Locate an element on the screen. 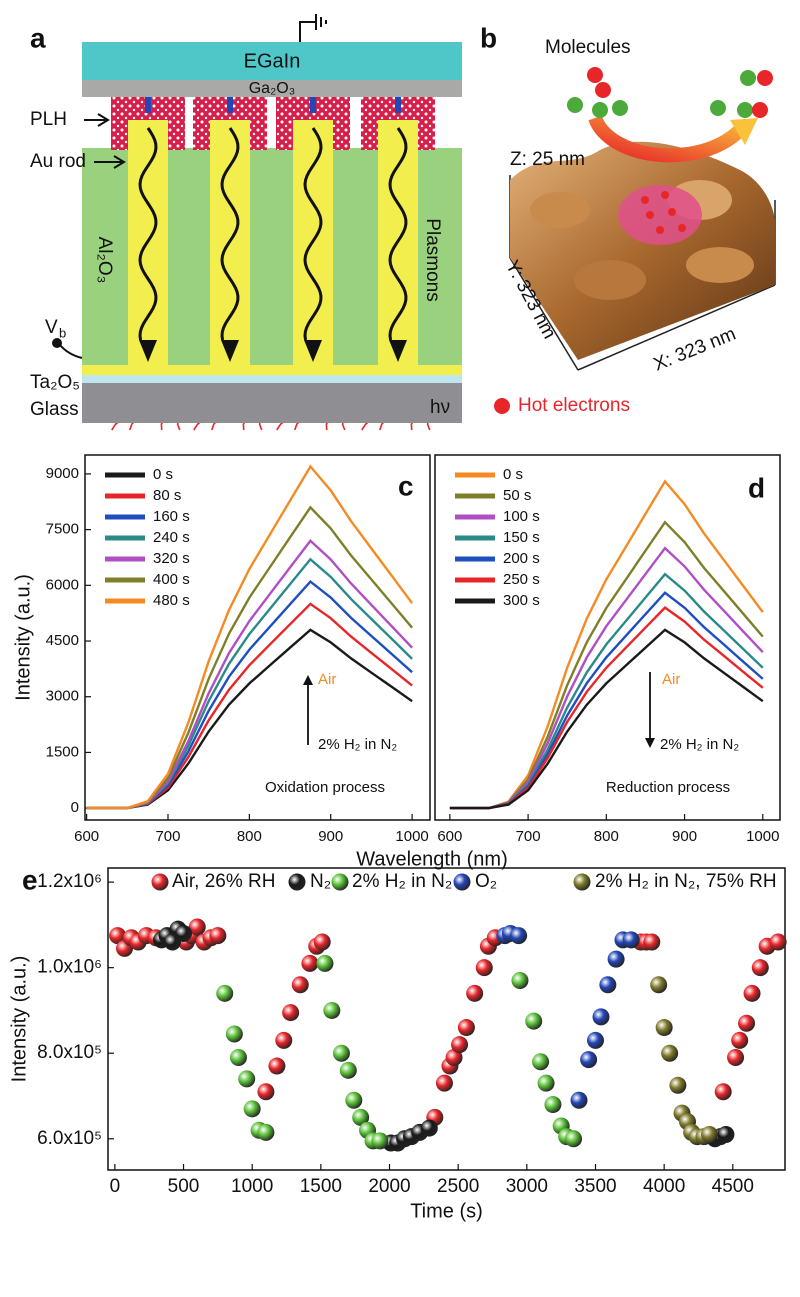 This screenshot has height=1297, width=800. x-tick-label: 600 is located at coordinates (449, 836).